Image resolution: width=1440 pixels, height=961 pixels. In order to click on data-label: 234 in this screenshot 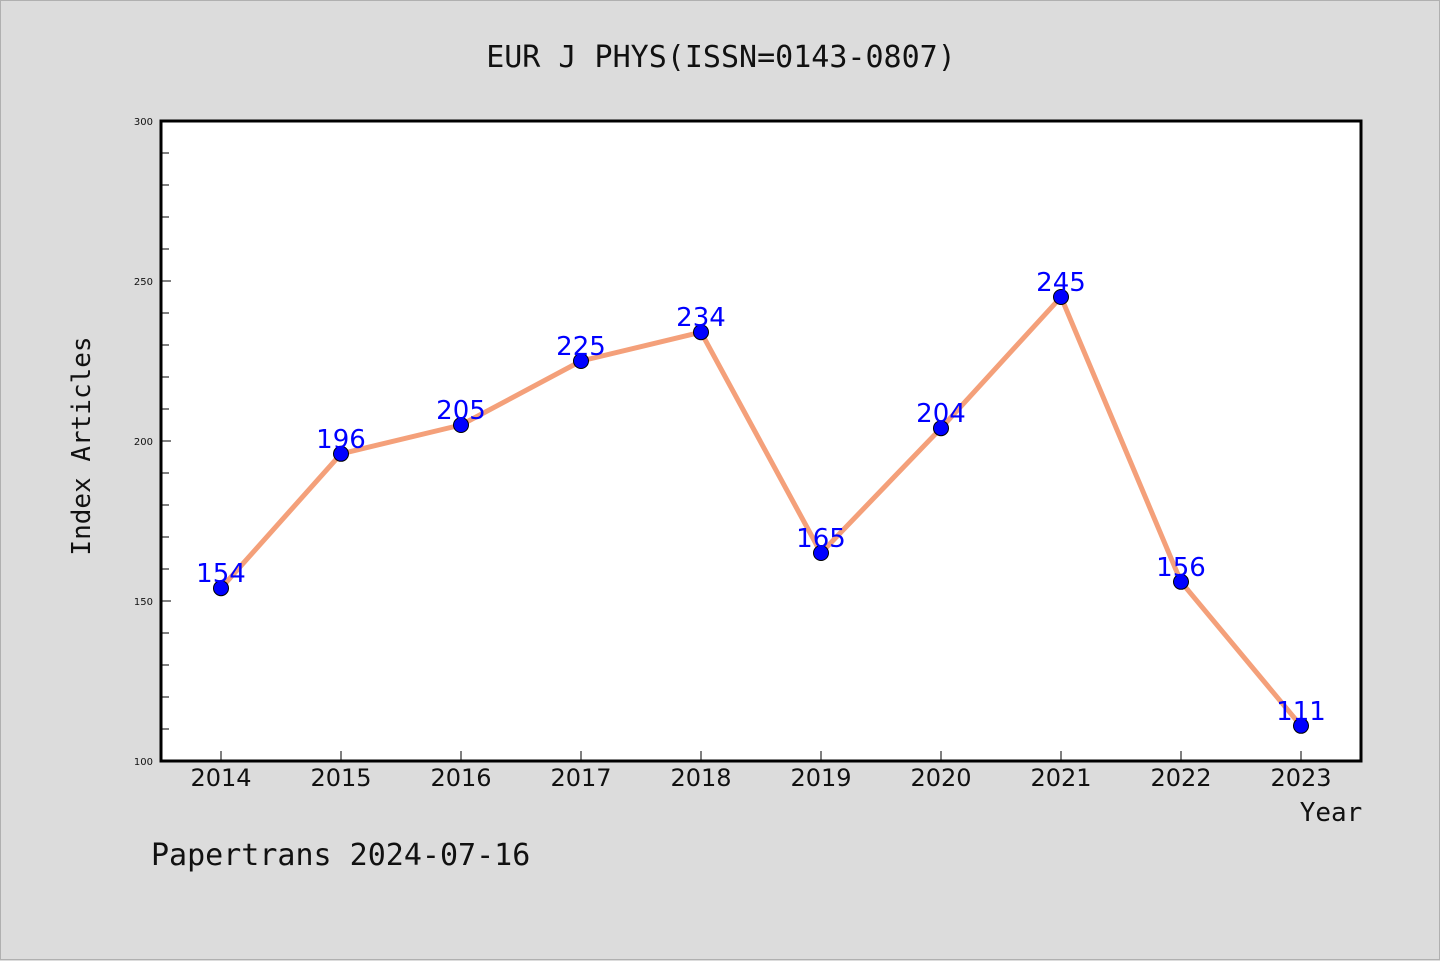, I will do `click(701, 318)`.